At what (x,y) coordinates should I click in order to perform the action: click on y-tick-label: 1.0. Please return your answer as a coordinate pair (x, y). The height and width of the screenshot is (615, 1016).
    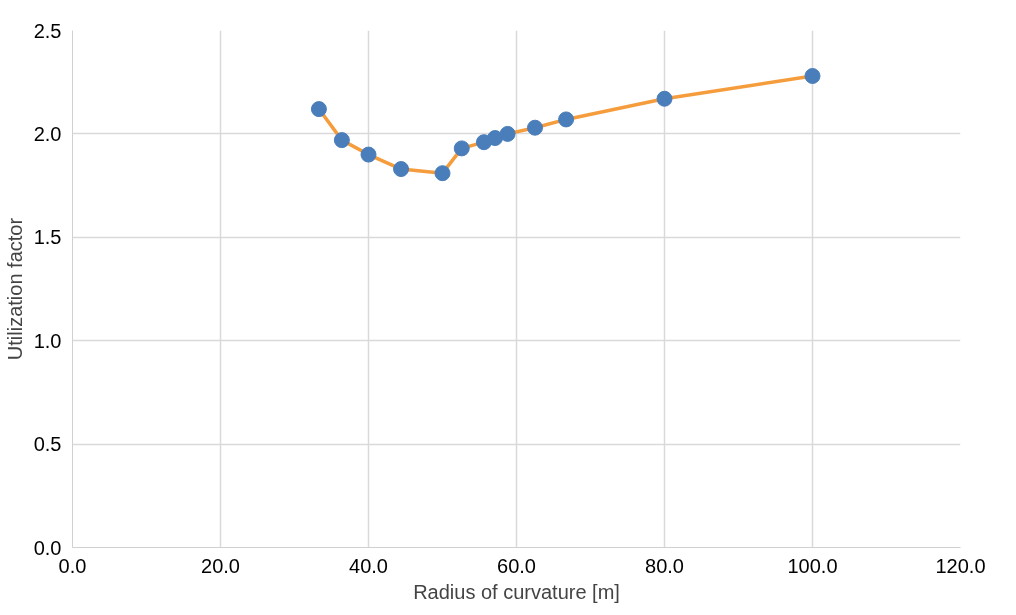
    Looking at the image, I should click on (47, 340).